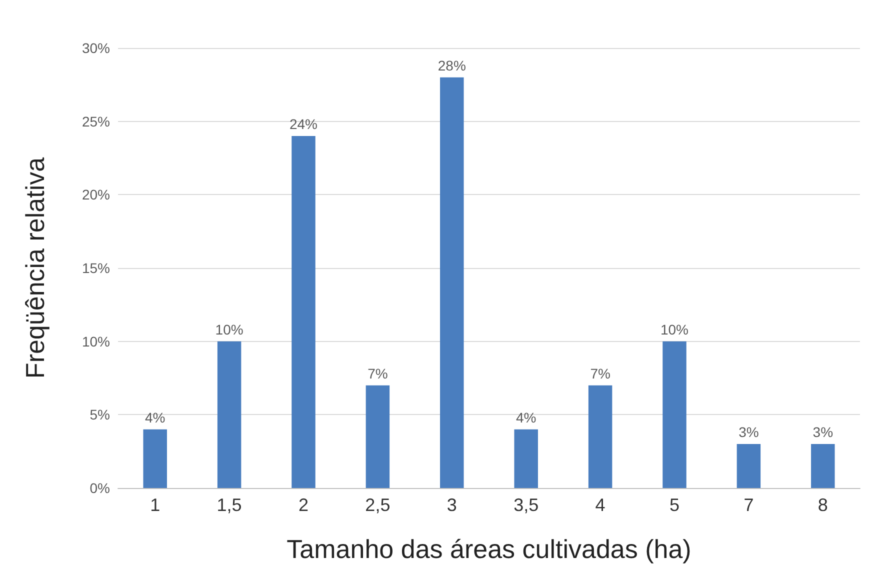  Describe the element at coordinates (35, 267) in the screenshot. I see `y-axis-title: Freqüência relativa` at that location.